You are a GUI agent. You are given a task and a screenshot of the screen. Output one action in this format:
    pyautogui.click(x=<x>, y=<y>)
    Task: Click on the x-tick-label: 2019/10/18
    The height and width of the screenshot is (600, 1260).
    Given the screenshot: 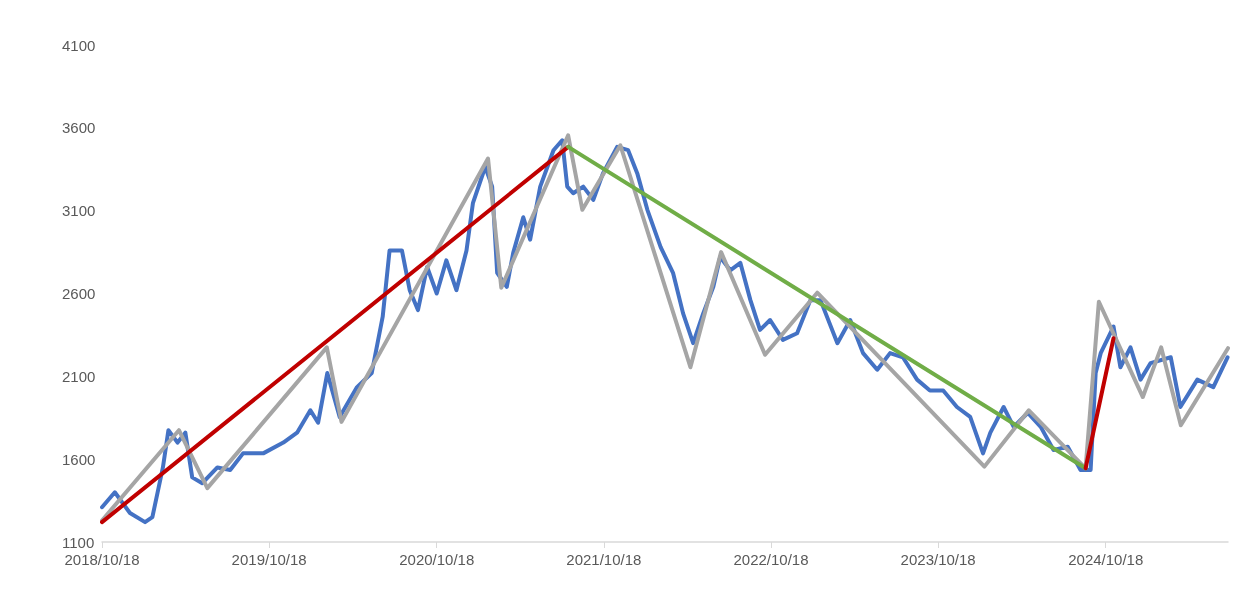 What is the action you would take?
    pyautogui.click(x=269, y=559)
    